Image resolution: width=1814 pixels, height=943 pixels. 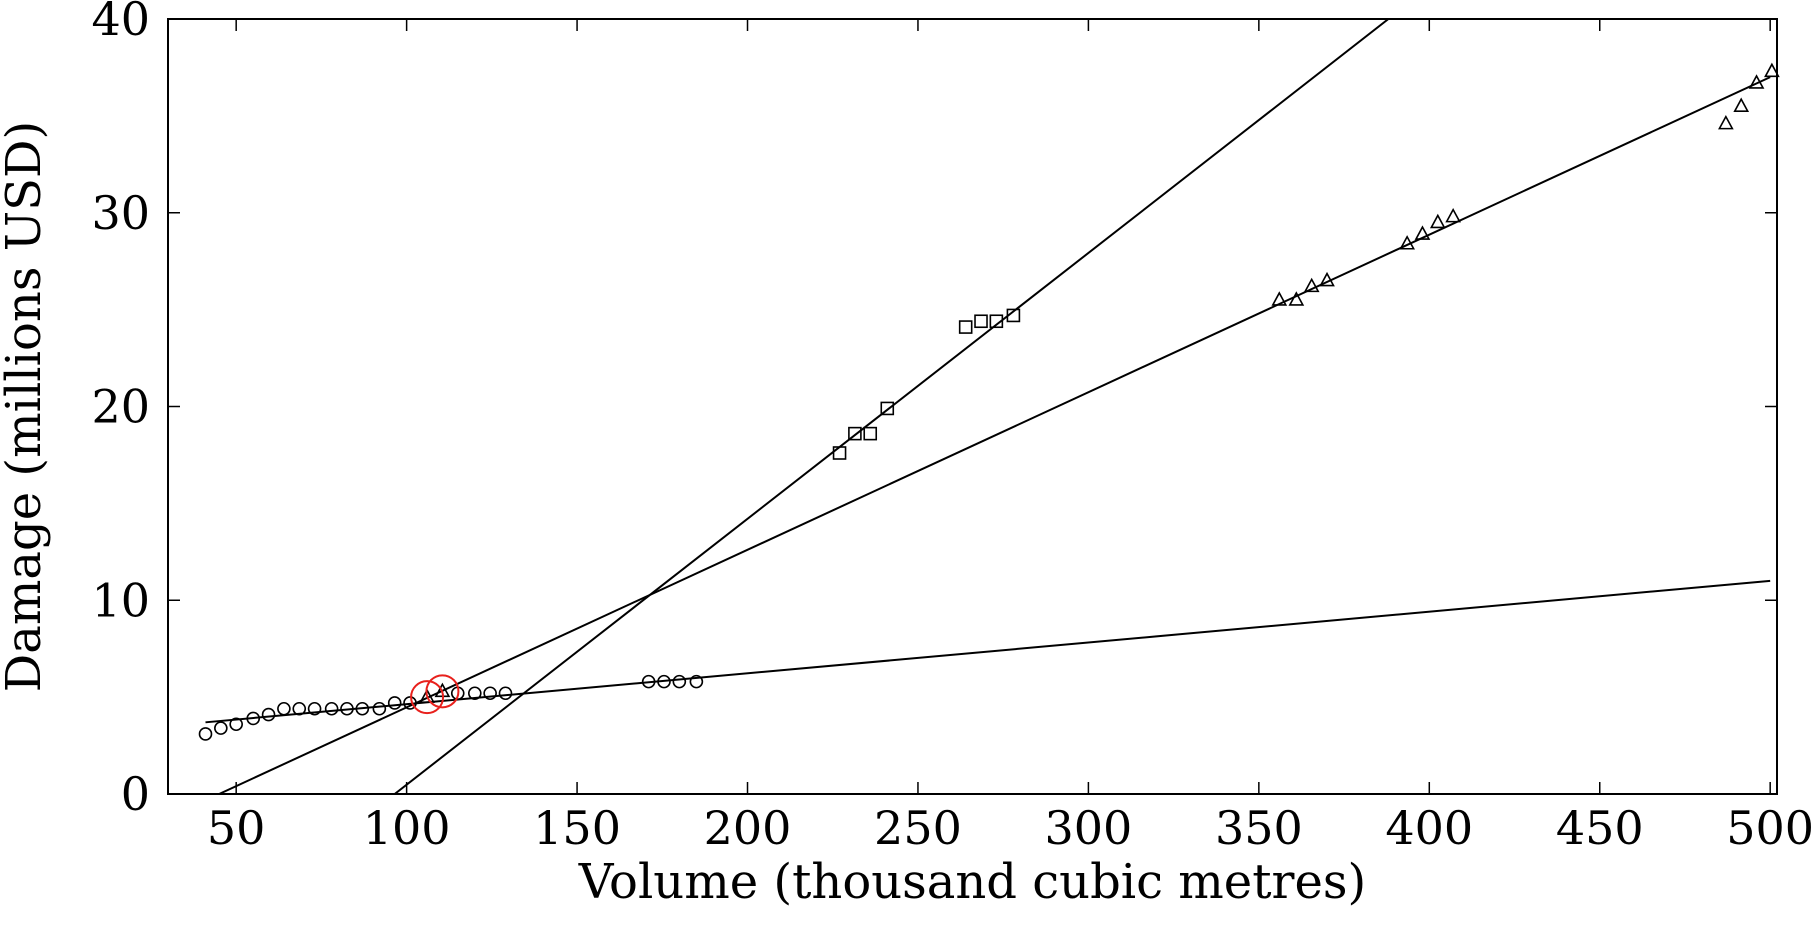 What do you see at coordinates (236, 828) in the screenshot?
I see `x-tick-label: 50` at bounding box center [236, 828].